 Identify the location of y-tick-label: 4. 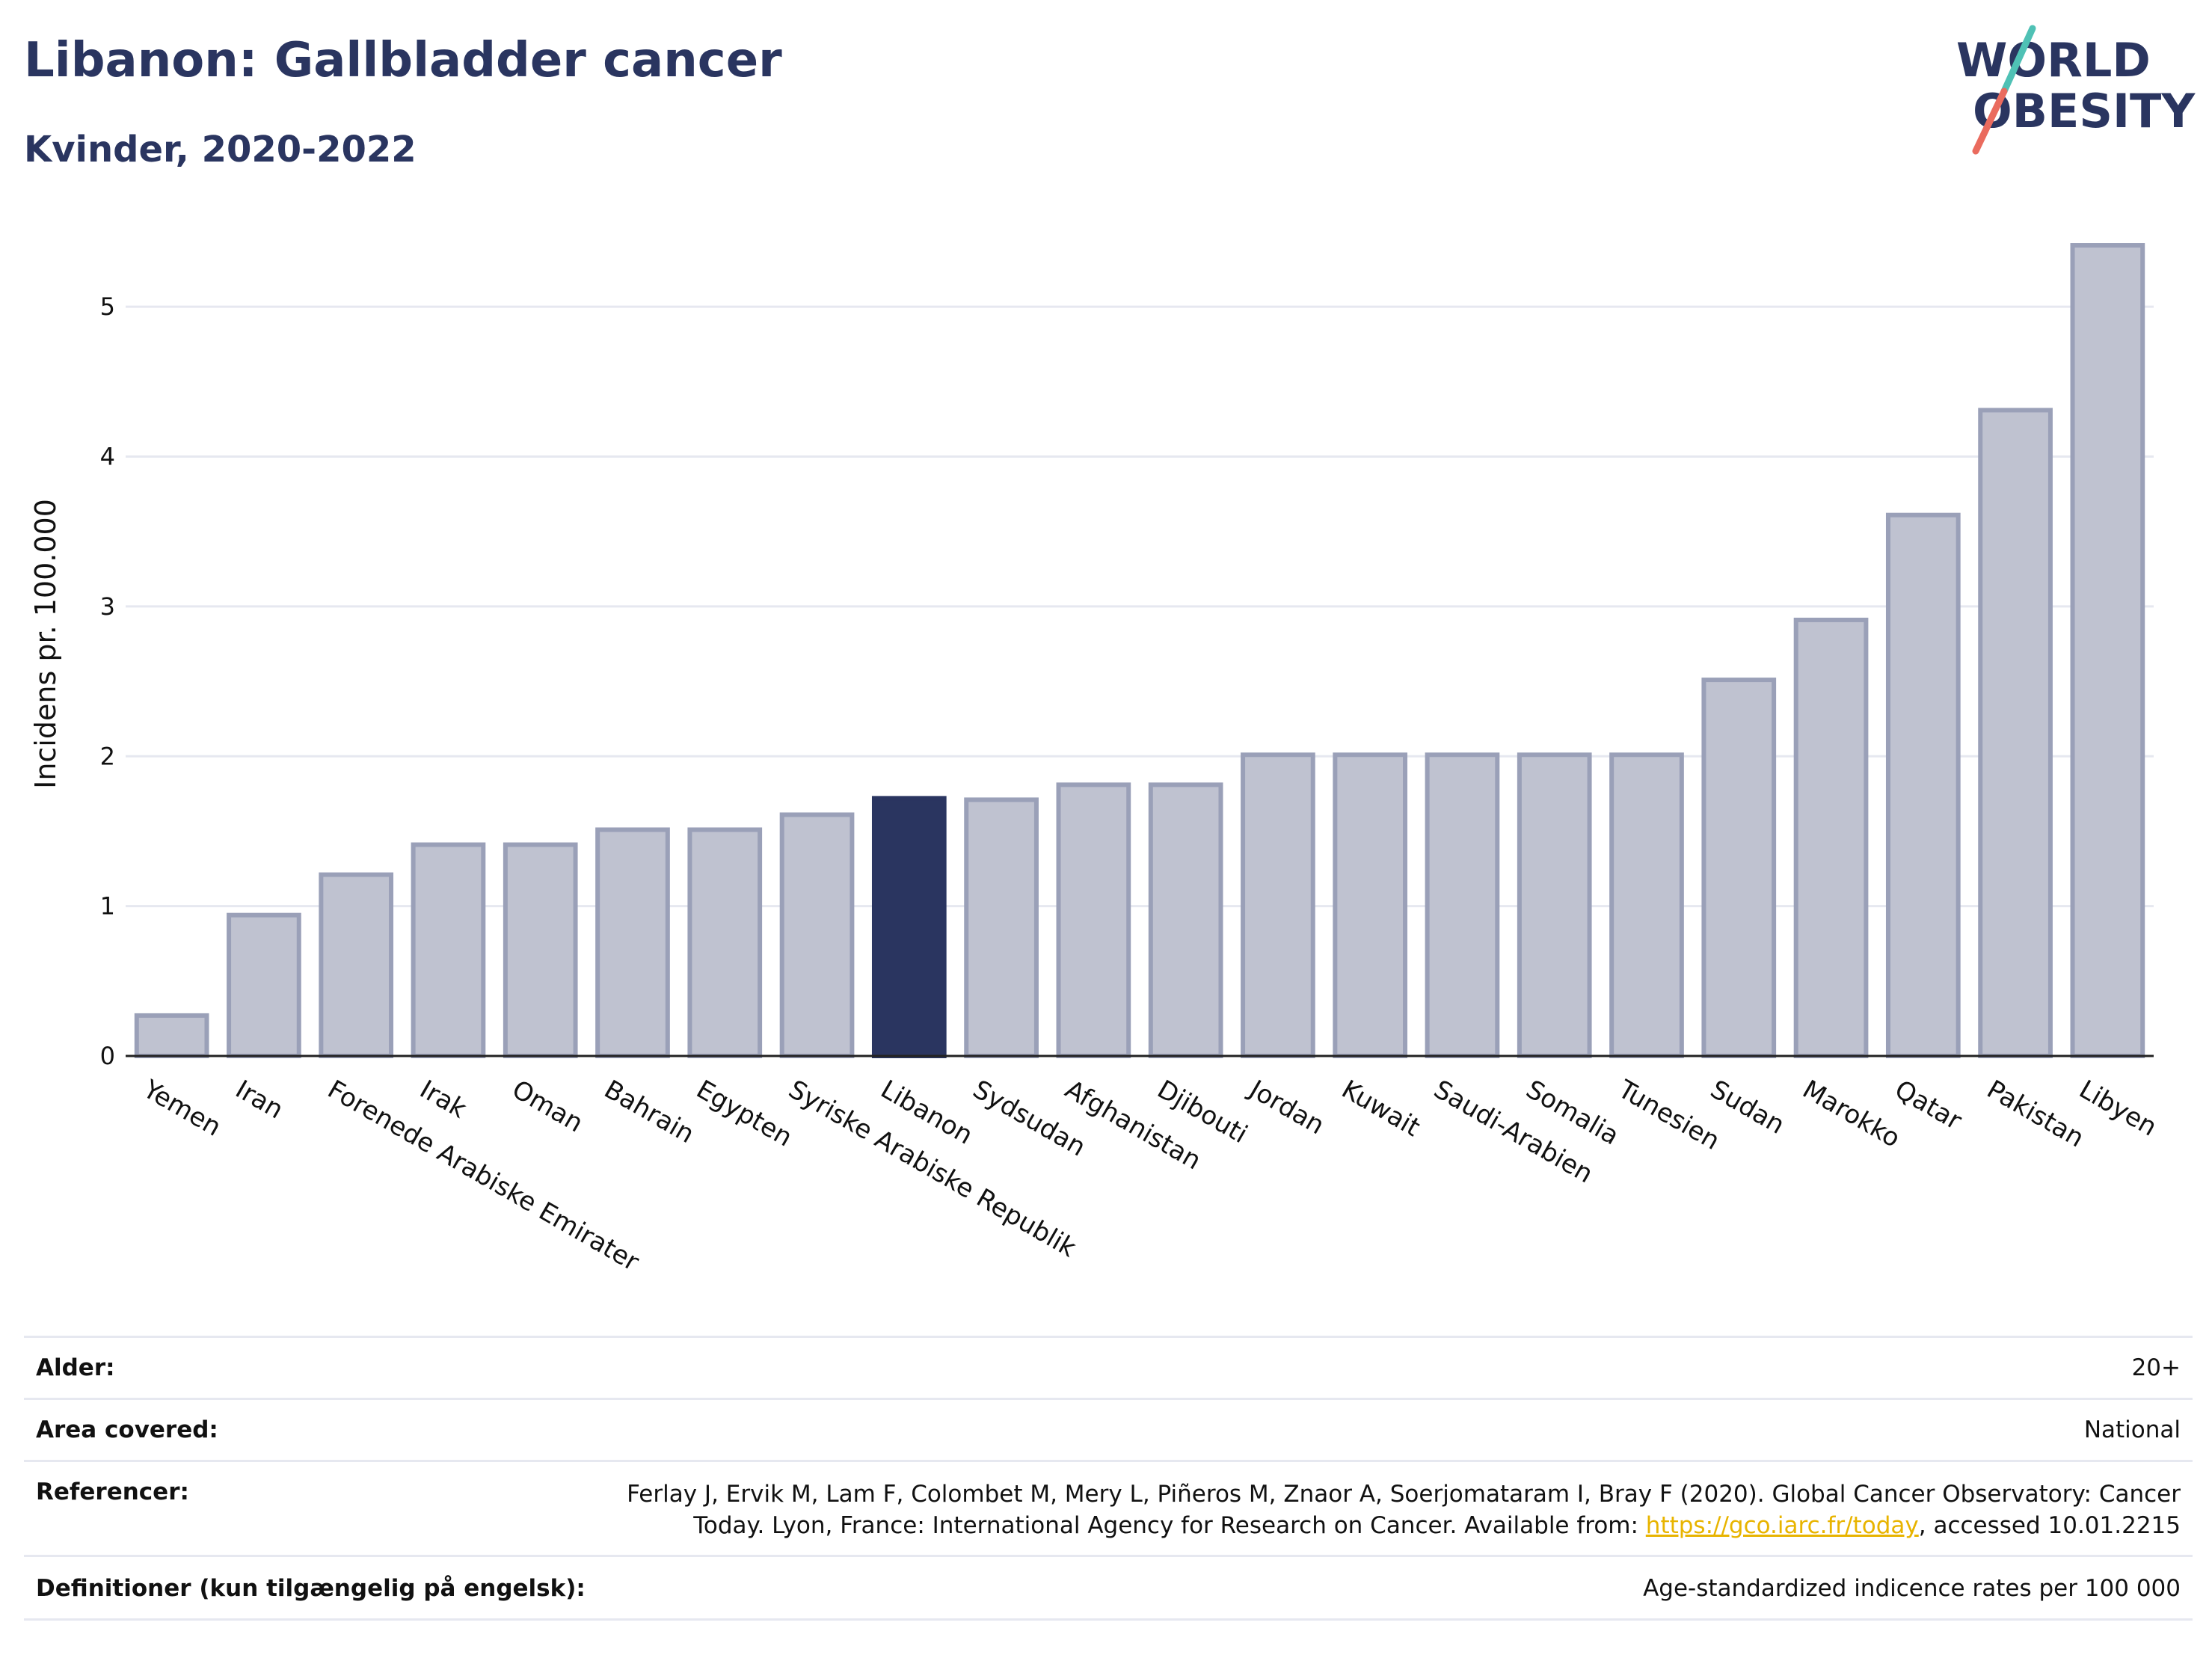
(107, 457).